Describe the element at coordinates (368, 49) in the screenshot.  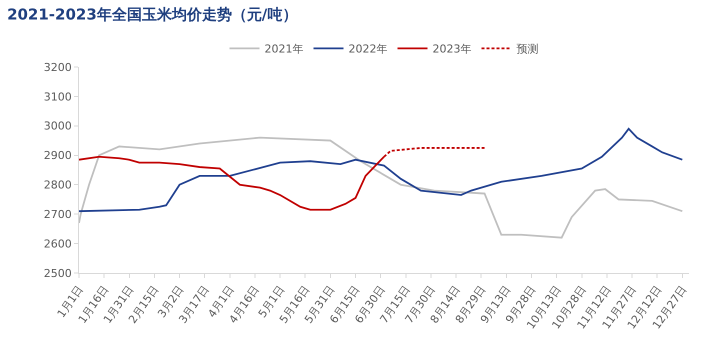
I see `legend-label: 2022年` at that location.